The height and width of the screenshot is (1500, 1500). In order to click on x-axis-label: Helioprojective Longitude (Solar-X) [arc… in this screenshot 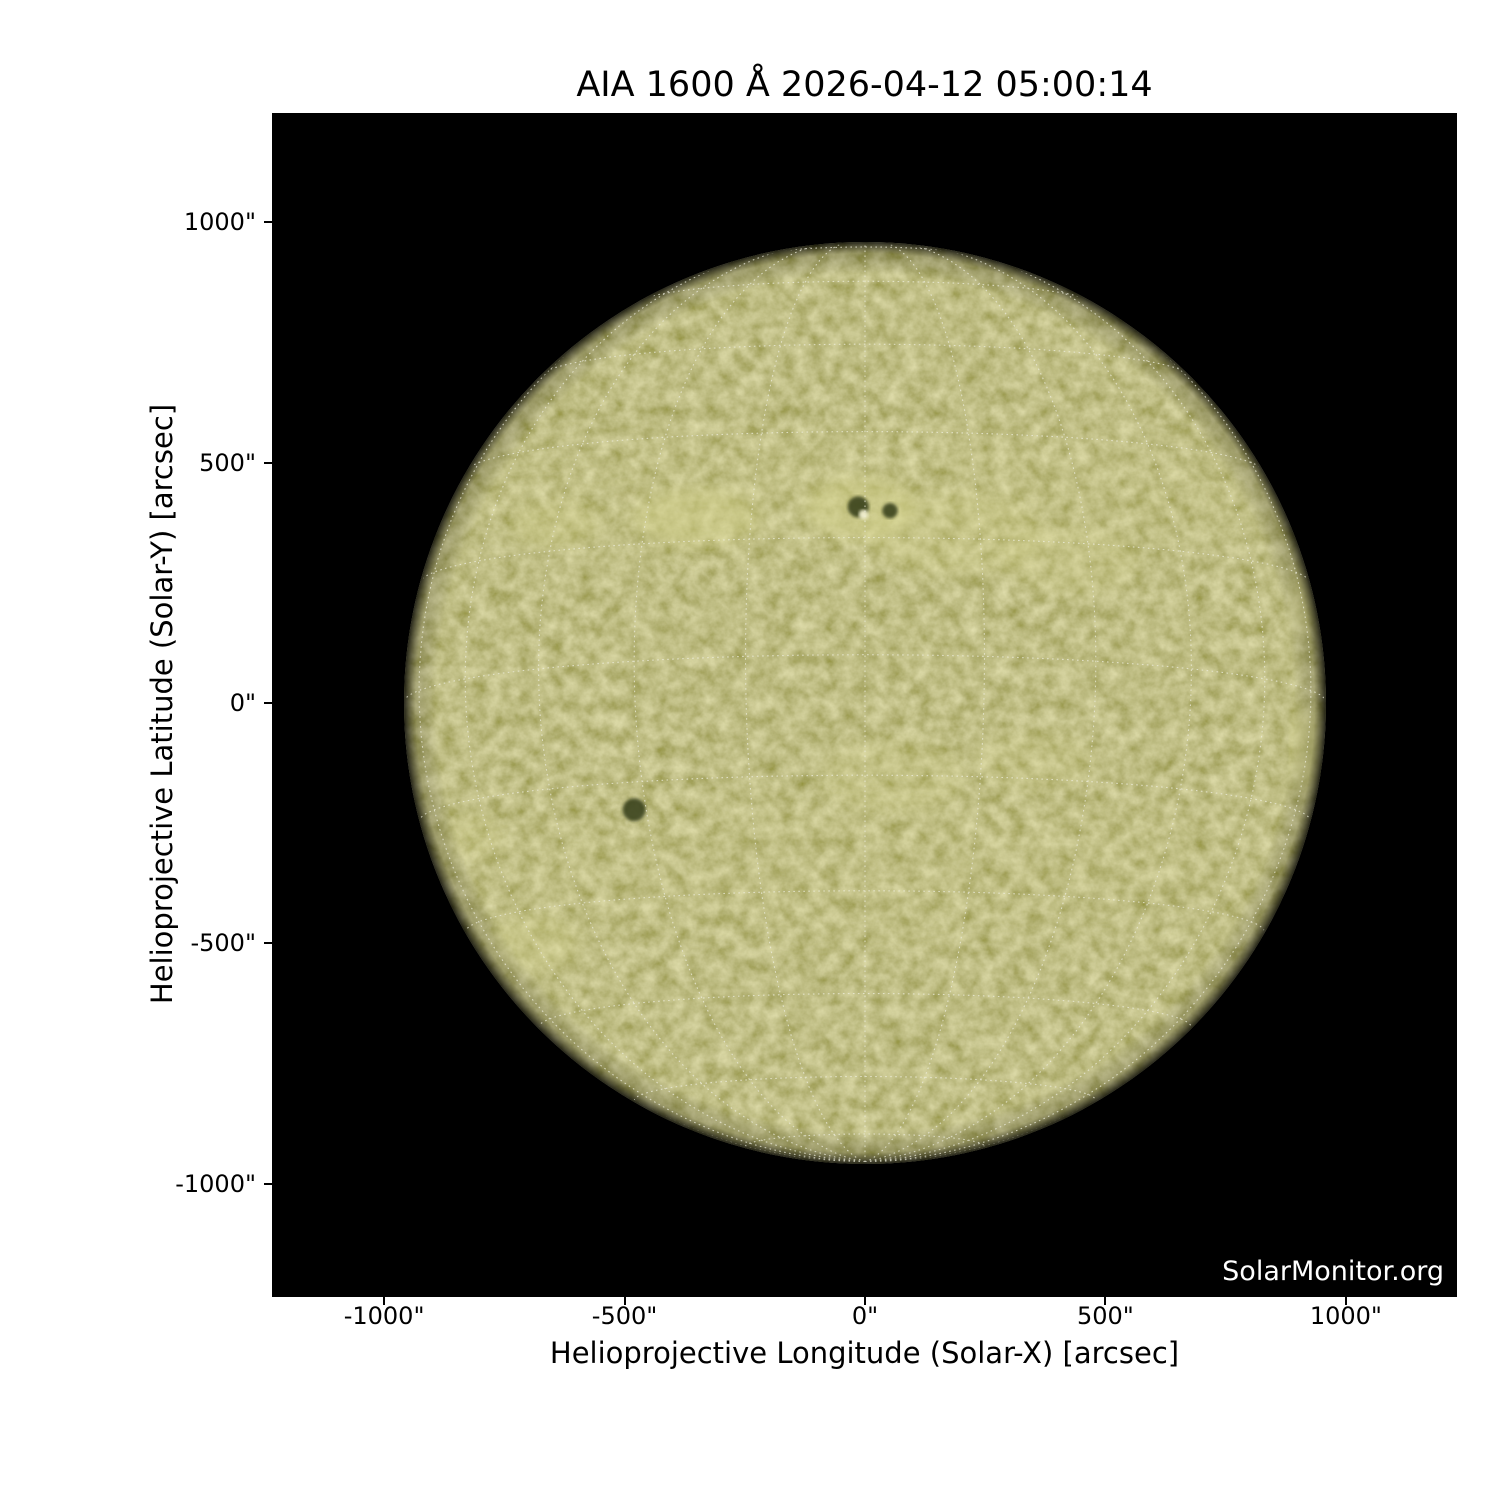, I will do `click(864, 1353)`.